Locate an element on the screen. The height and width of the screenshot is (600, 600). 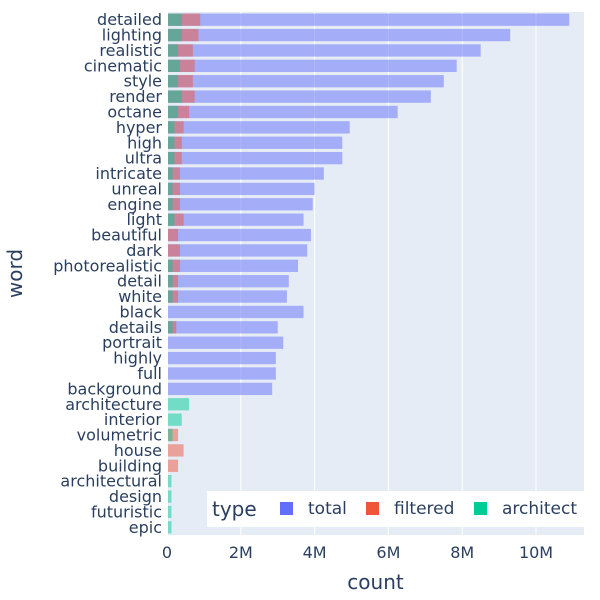
legend-swatch-architect is located at coordinates (480, 508).